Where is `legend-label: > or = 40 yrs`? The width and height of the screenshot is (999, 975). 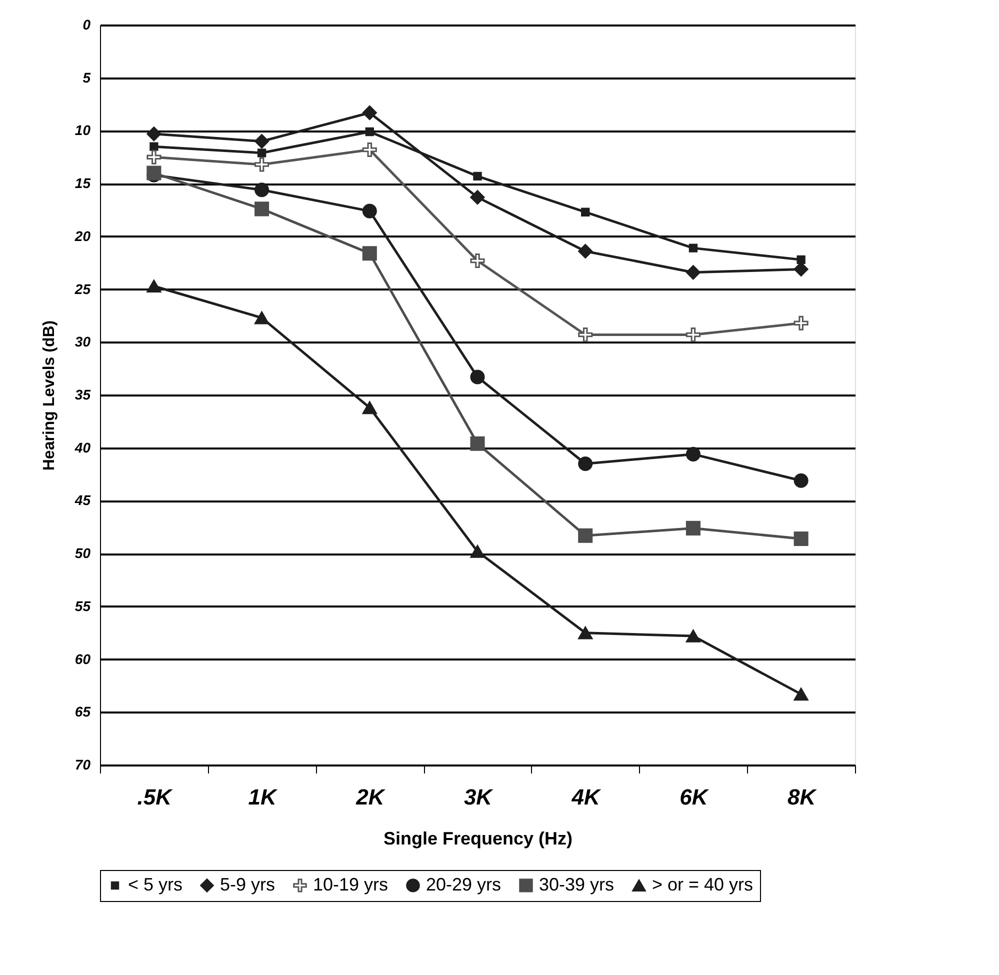 legend-label: > or = 40 yrs is located at coordinates (703, 884).